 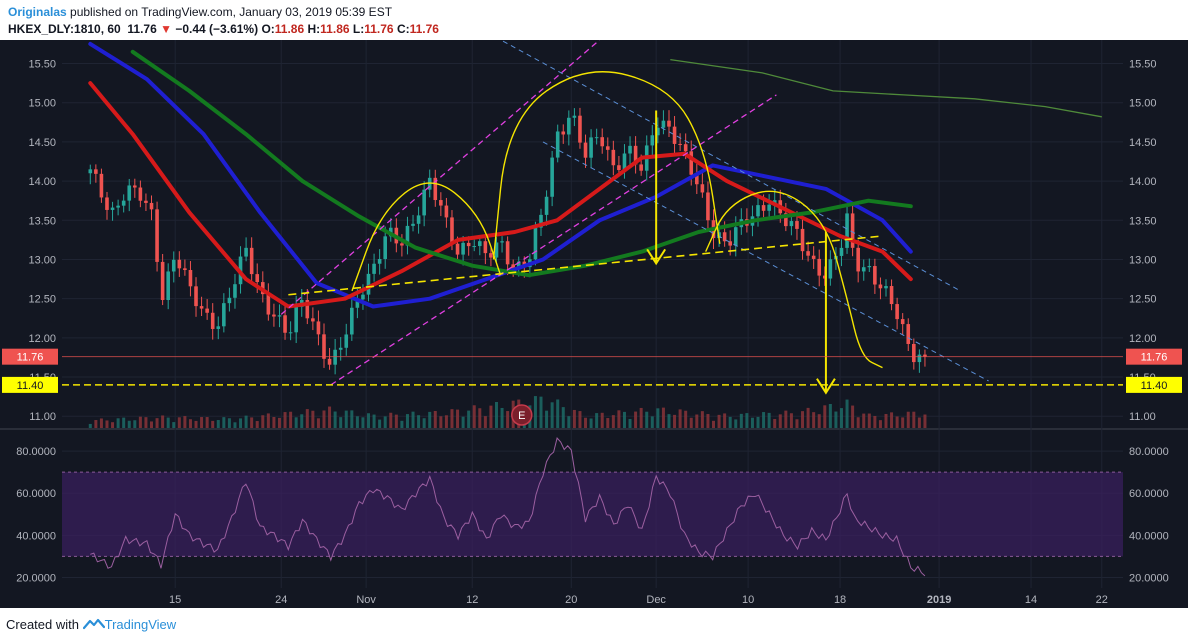 I want to click on time-tick-label: 20, so click(x=571, y=600).